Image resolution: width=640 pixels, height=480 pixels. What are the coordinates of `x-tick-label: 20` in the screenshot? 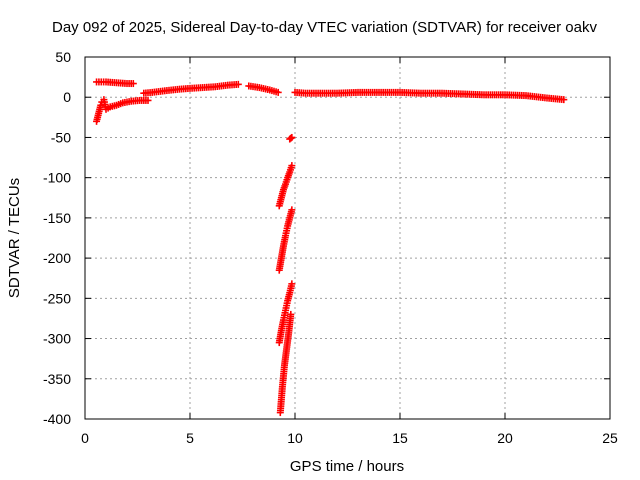 It's located at (505, 438).